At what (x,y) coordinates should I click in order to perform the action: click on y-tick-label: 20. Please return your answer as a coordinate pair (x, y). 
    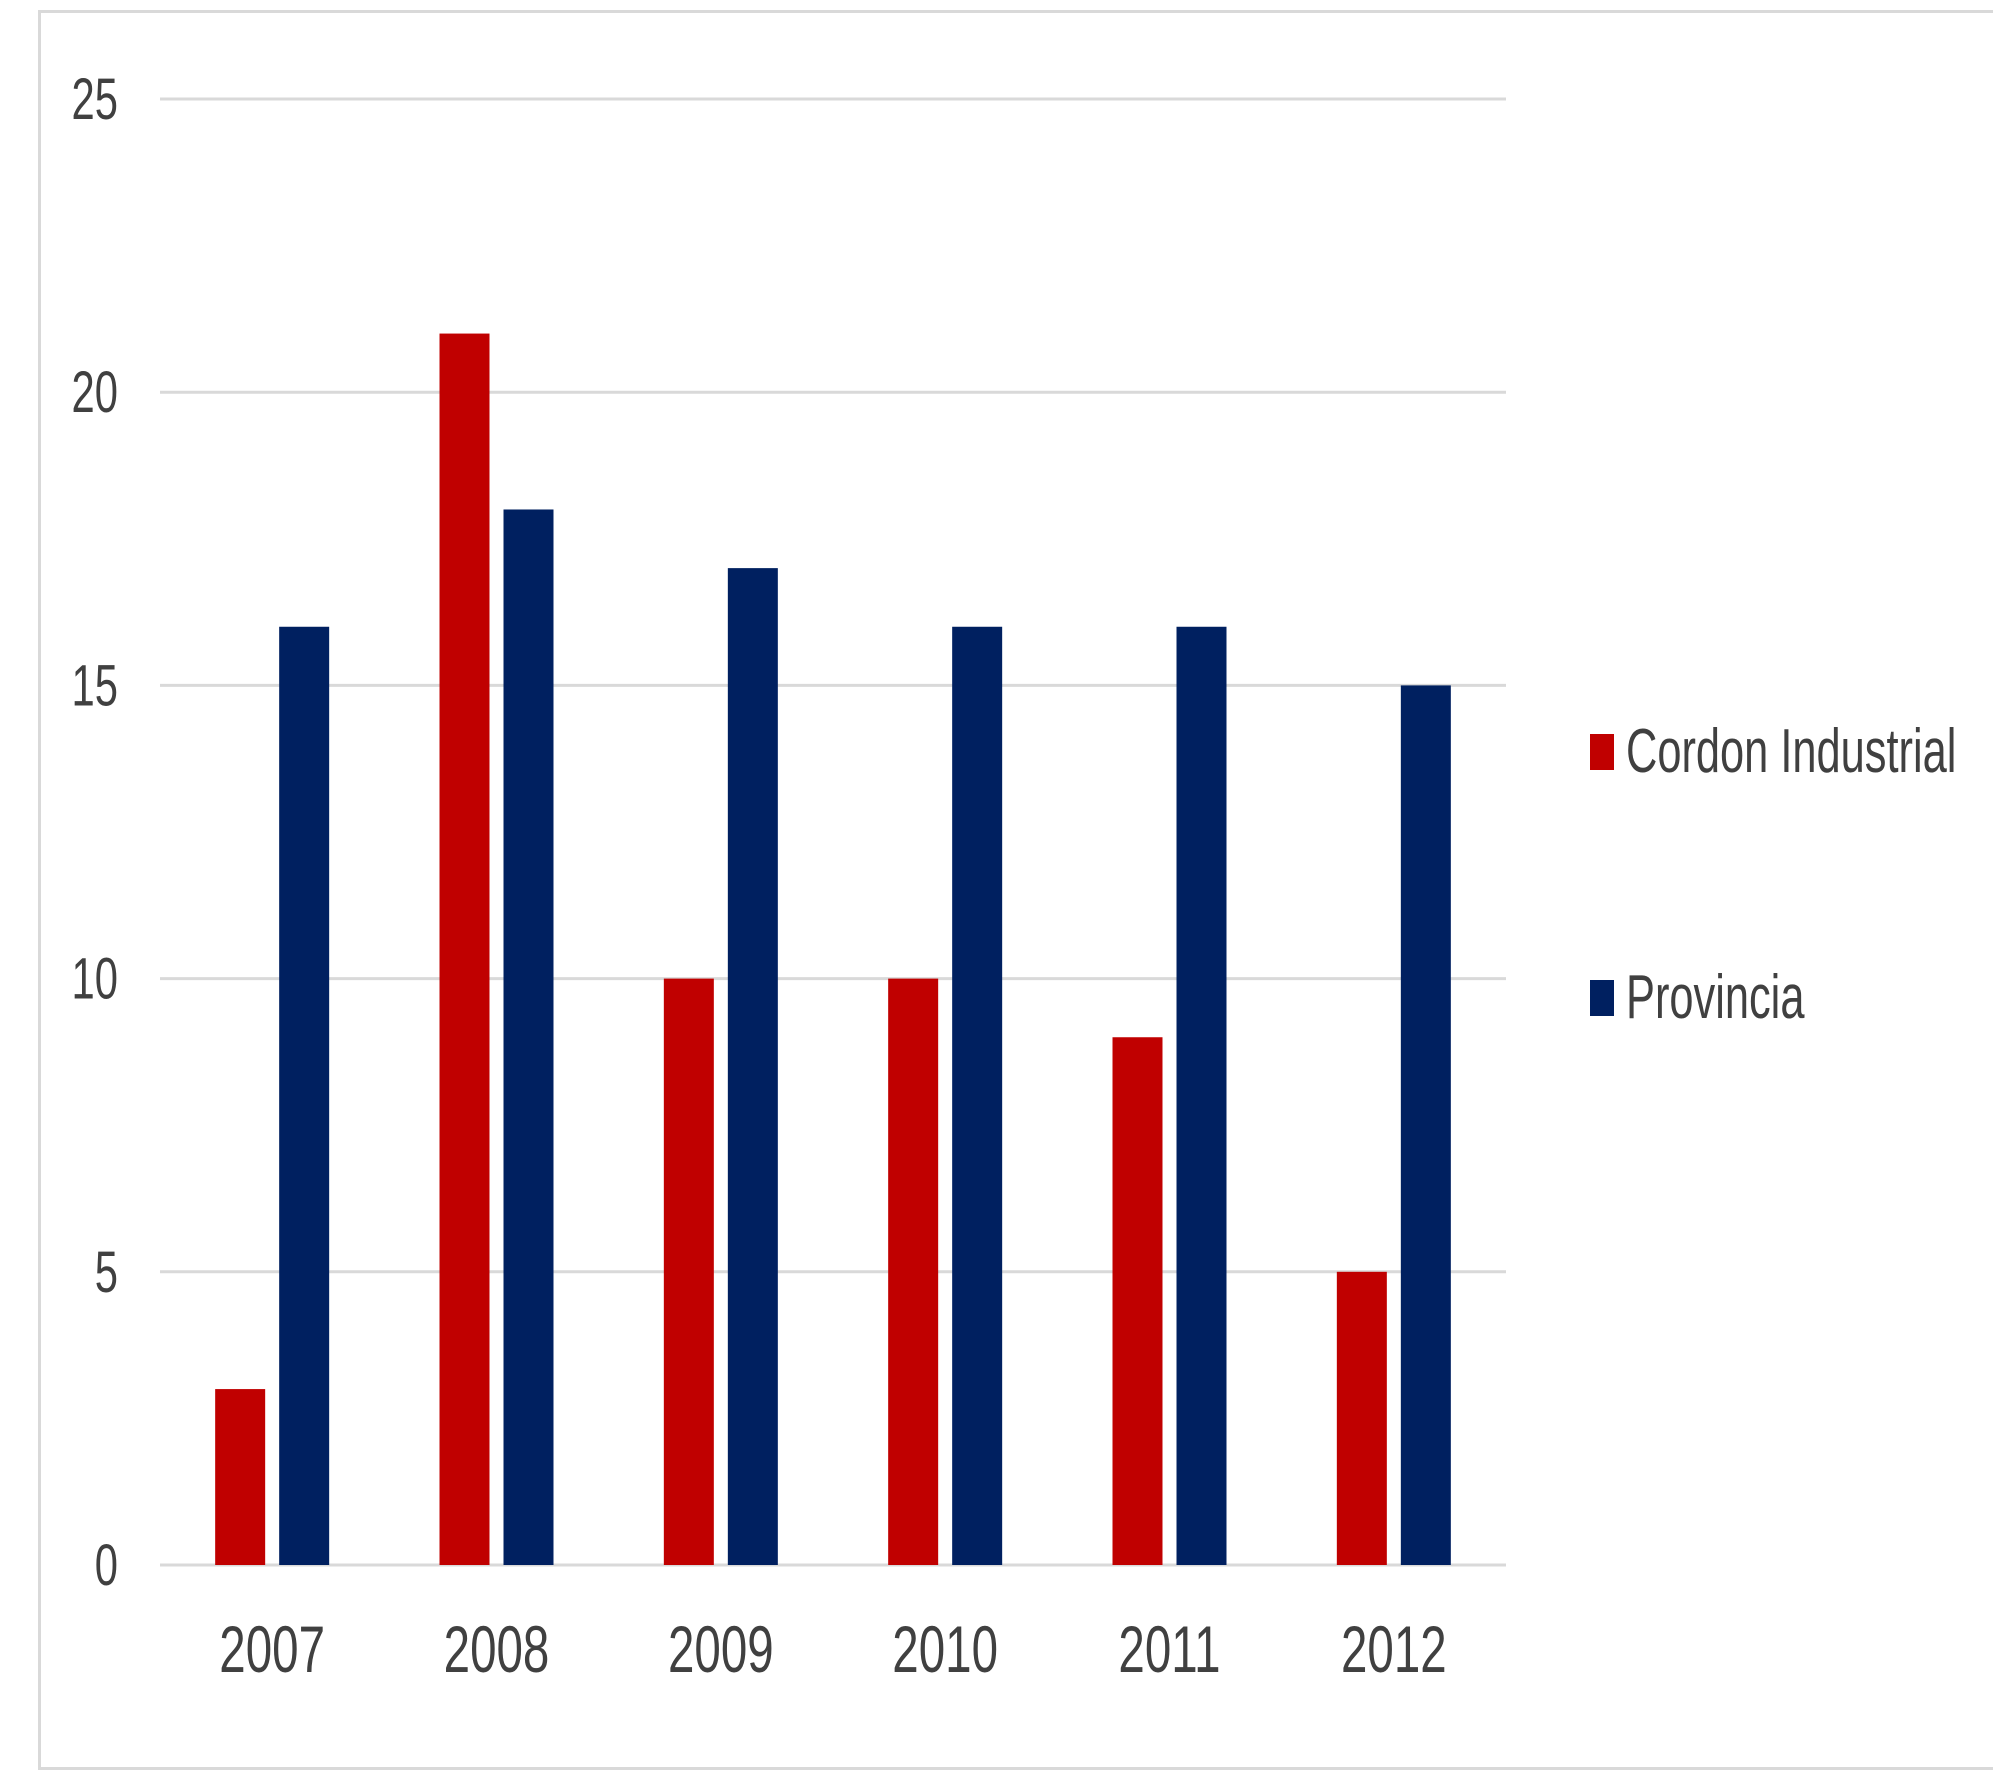
    Looking at the image, I should click on (95, 391).